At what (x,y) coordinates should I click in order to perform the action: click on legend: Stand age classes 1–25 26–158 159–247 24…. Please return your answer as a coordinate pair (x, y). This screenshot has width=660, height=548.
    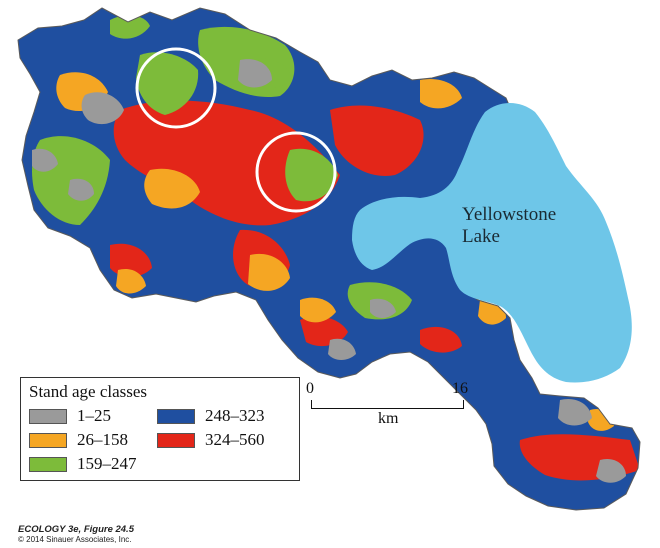
    Looking at the image, I should click on (160, 429).